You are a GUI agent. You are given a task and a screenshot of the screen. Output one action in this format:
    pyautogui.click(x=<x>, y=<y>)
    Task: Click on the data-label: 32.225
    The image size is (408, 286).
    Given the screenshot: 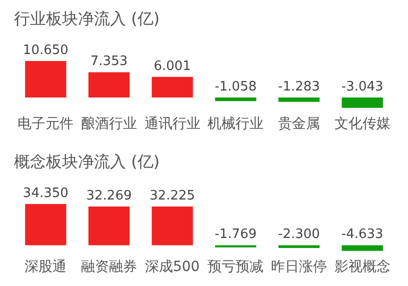 What is the action you would take?
    pyautogui.click(x=173, y=196)
    